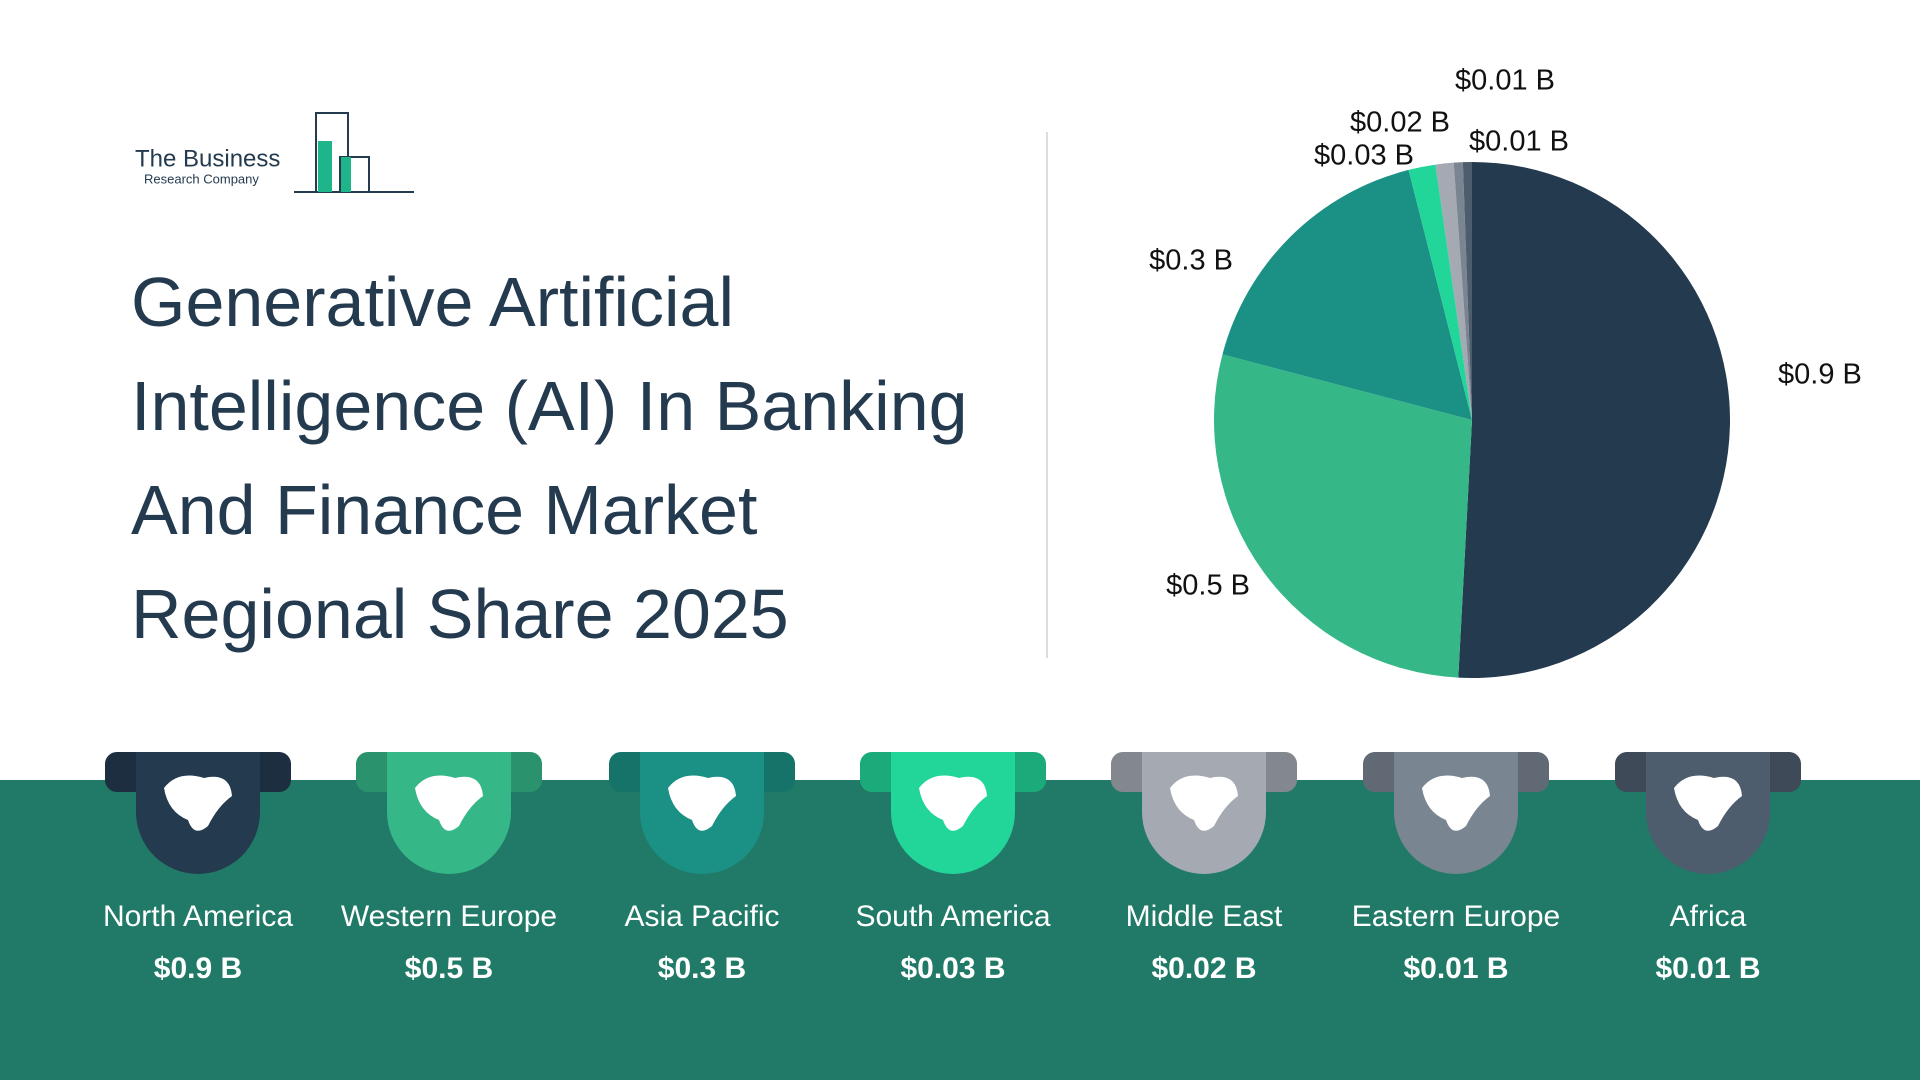 The image size is (1920, 1080). Describe the element at coordinates (198, 968) in the screenshot. I see `region-value: $0.9 B` at that location.